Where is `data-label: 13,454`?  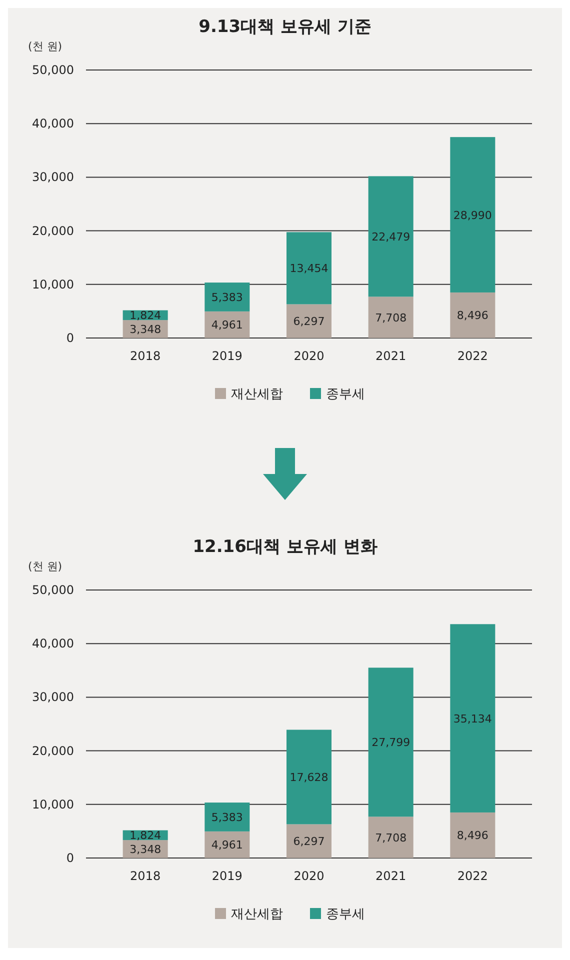
data-label: 13,454 is located at coordinates (309, 269).